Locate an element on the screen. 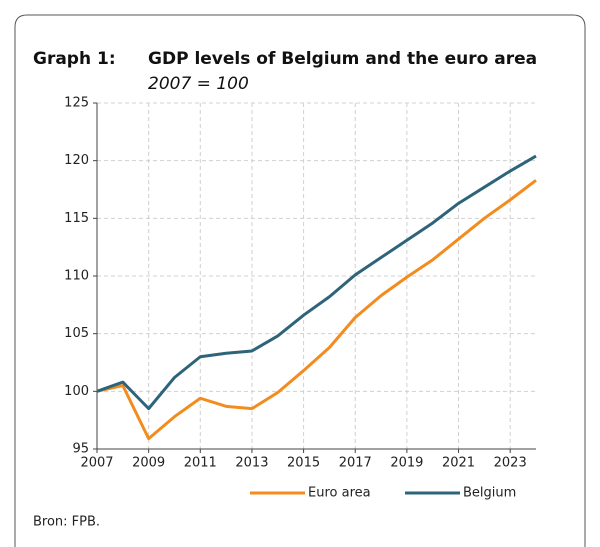 The image size is (600, 547). chart-title-label: Graph 1: is located at coordinates (74, 59).